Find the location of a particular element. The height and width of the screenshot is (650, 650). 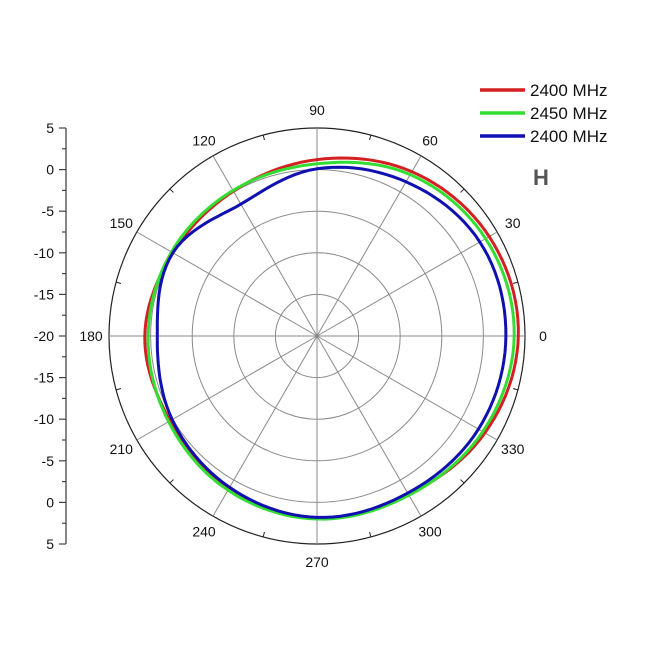

legend: 2400 MHz 2450 MHz 2400 MHz is located at coordinates (543, 113).